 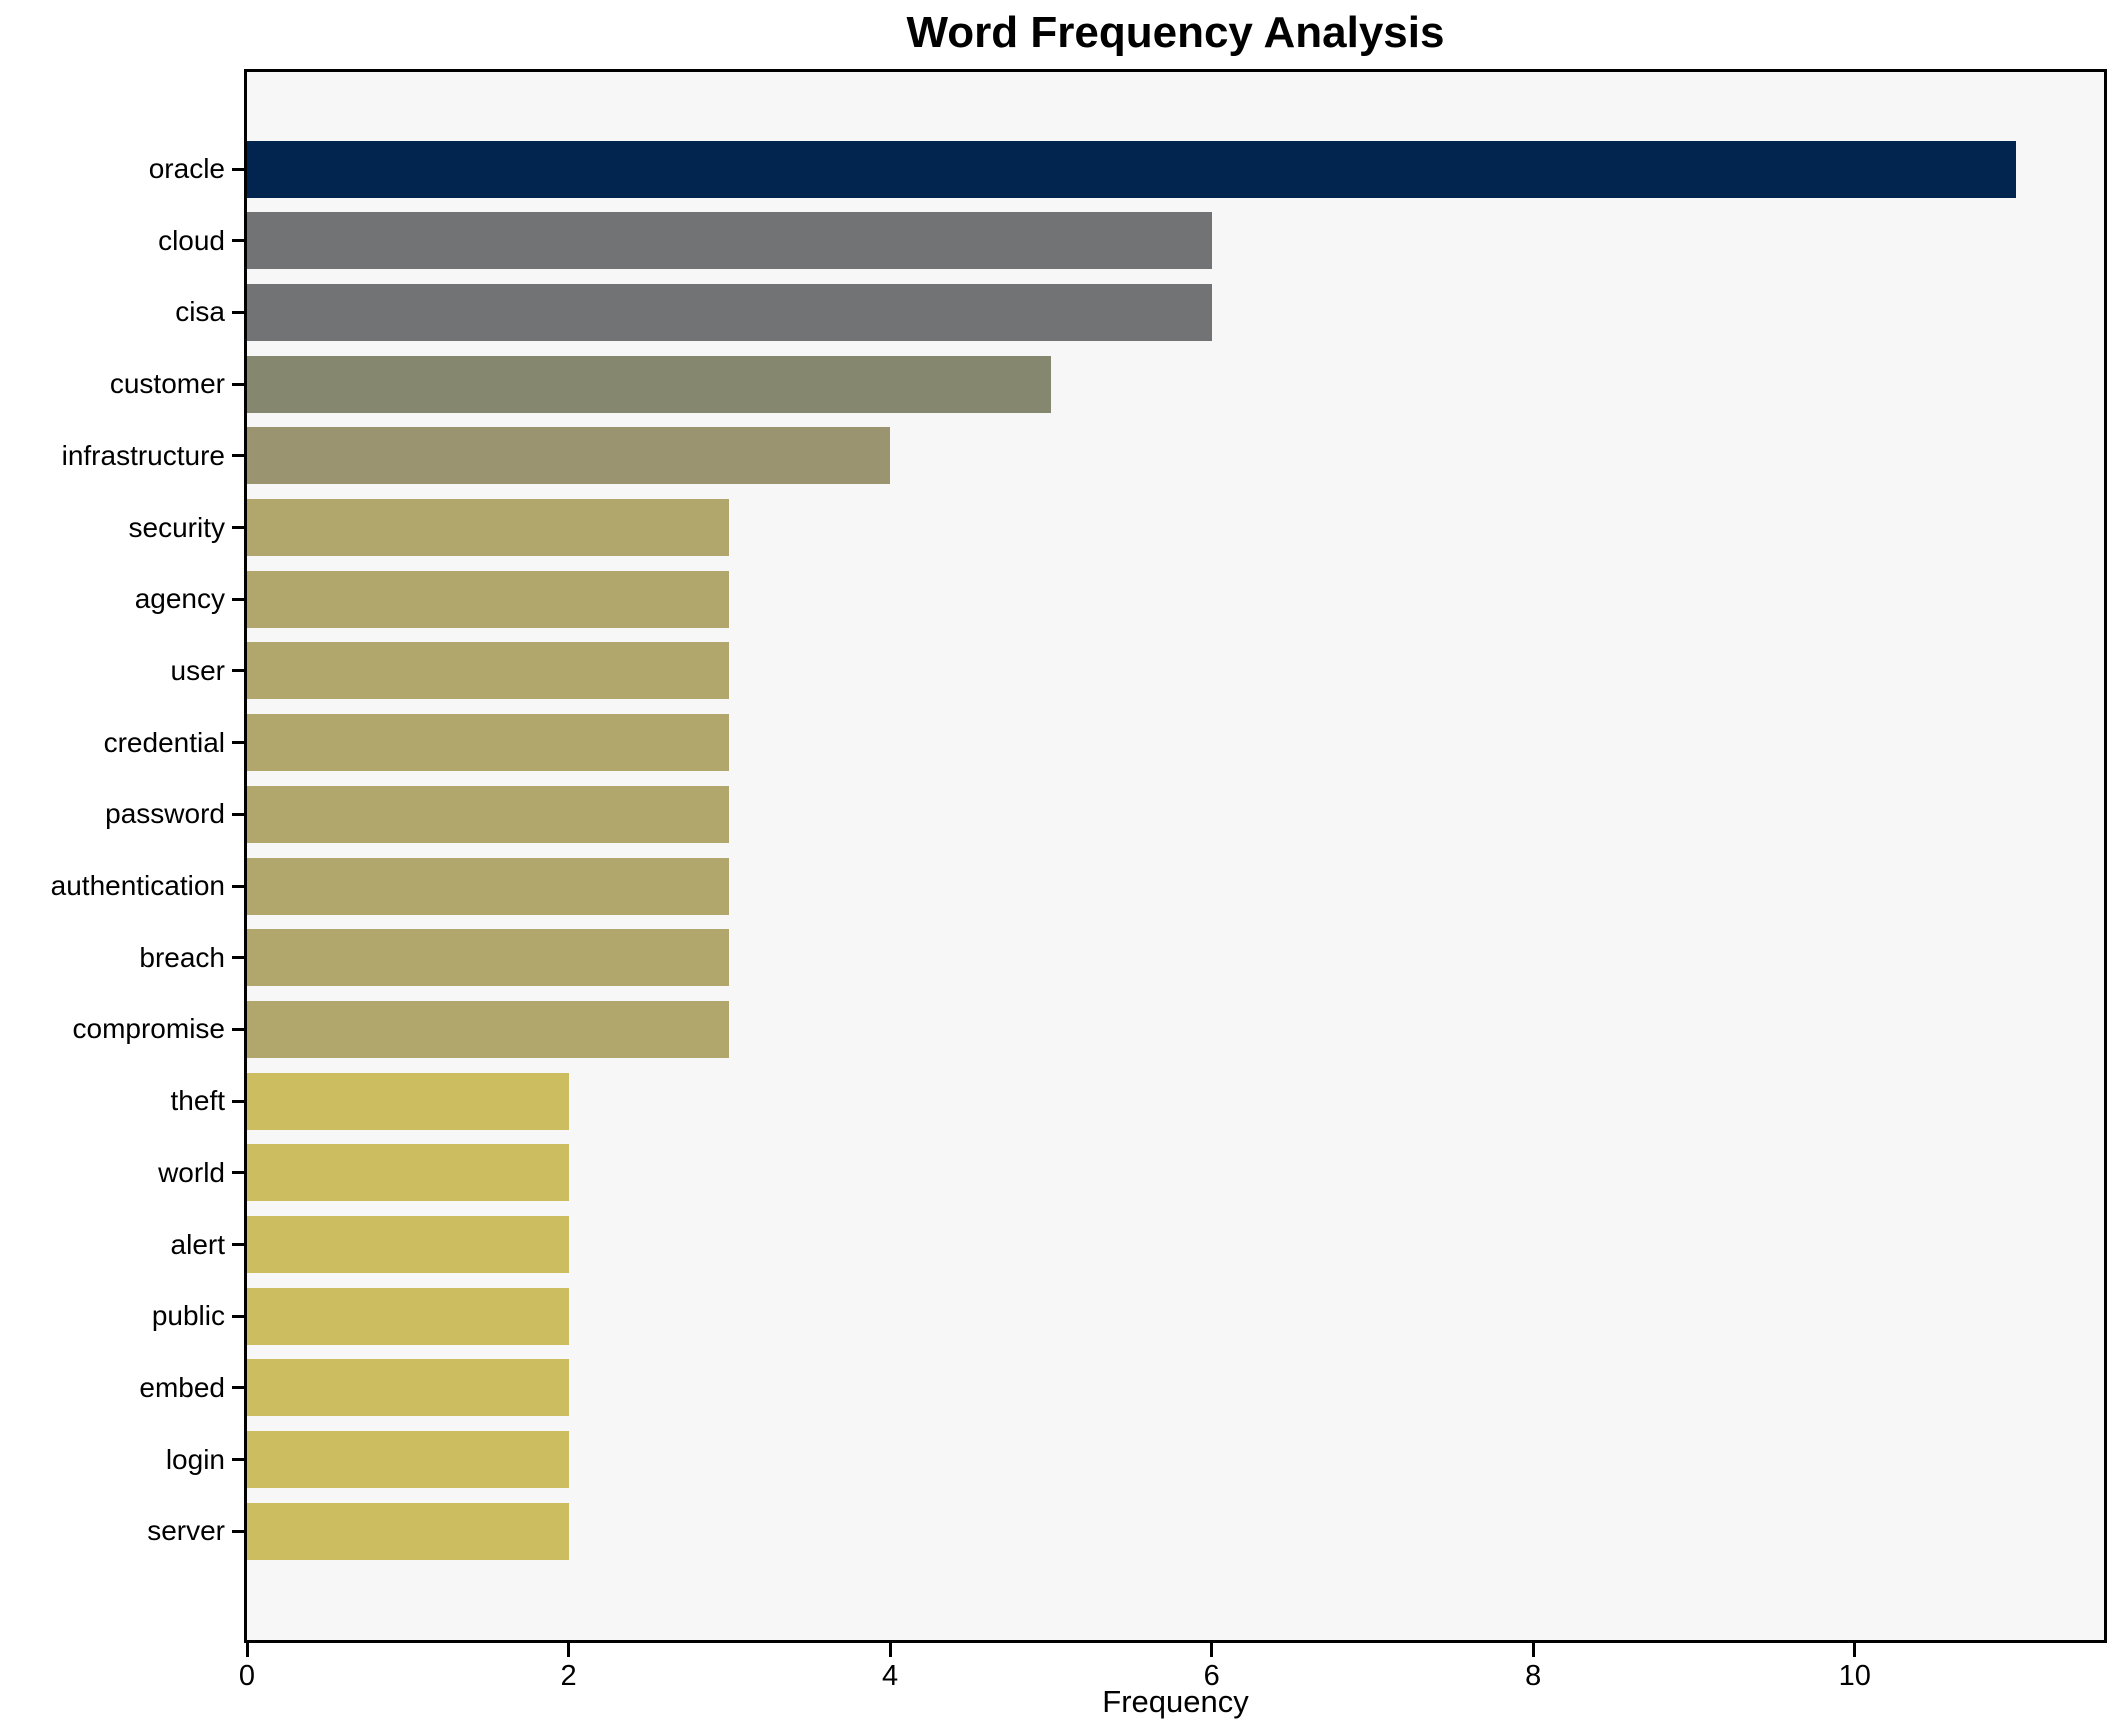 I want to click on bar-password, so click(x=488, y=814).